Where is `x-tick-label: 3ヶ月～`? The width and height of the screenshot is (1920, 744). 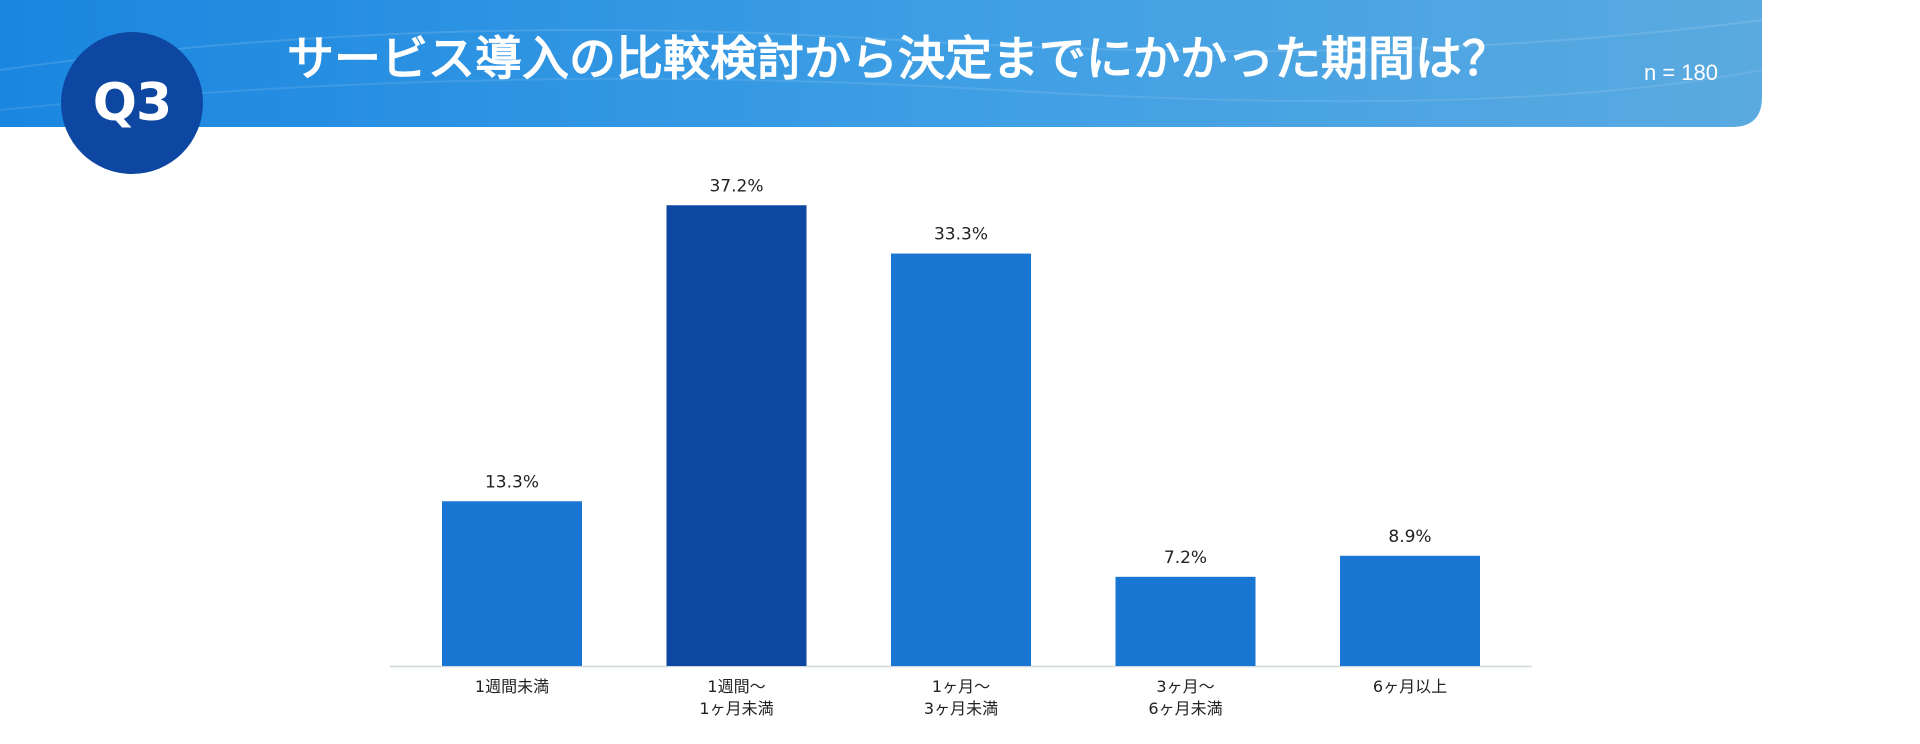 x-tick-label: 3ヶ月～ is located at coordinates (1185, 686).